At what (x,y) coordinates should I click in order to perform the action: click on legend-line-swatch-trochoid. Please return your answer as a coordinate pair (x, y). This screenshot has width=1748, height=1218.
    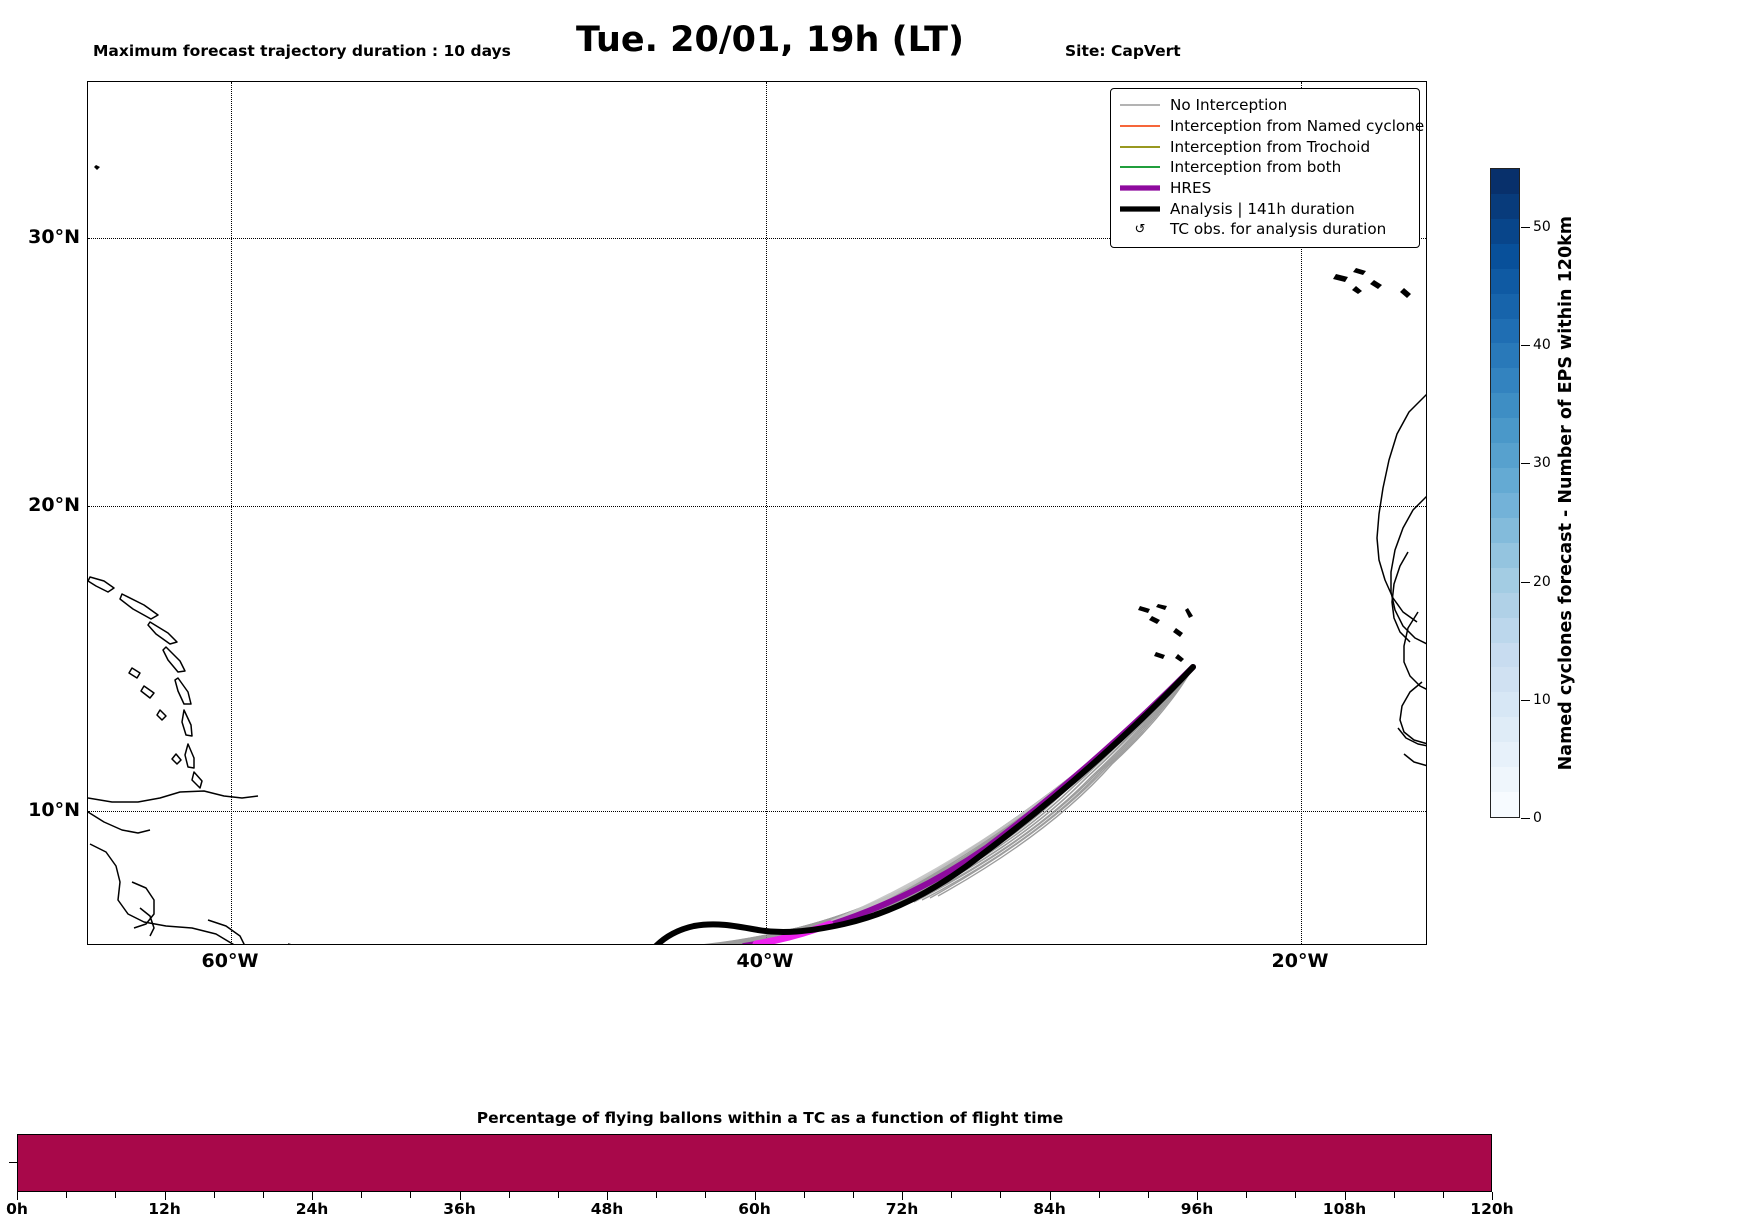
    Looking at the image, I should click on (1140, 147).